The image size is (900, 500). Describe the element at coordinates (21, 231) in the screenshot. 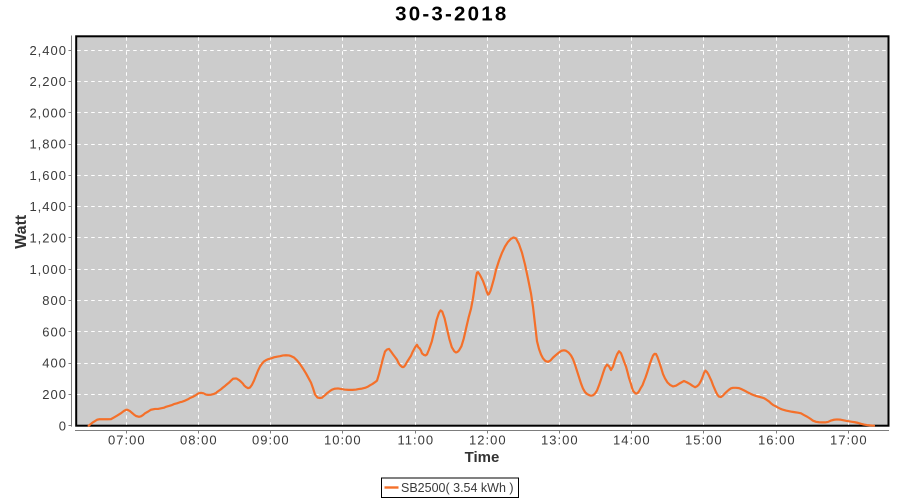

I see `svg-text: Watt` at that location.